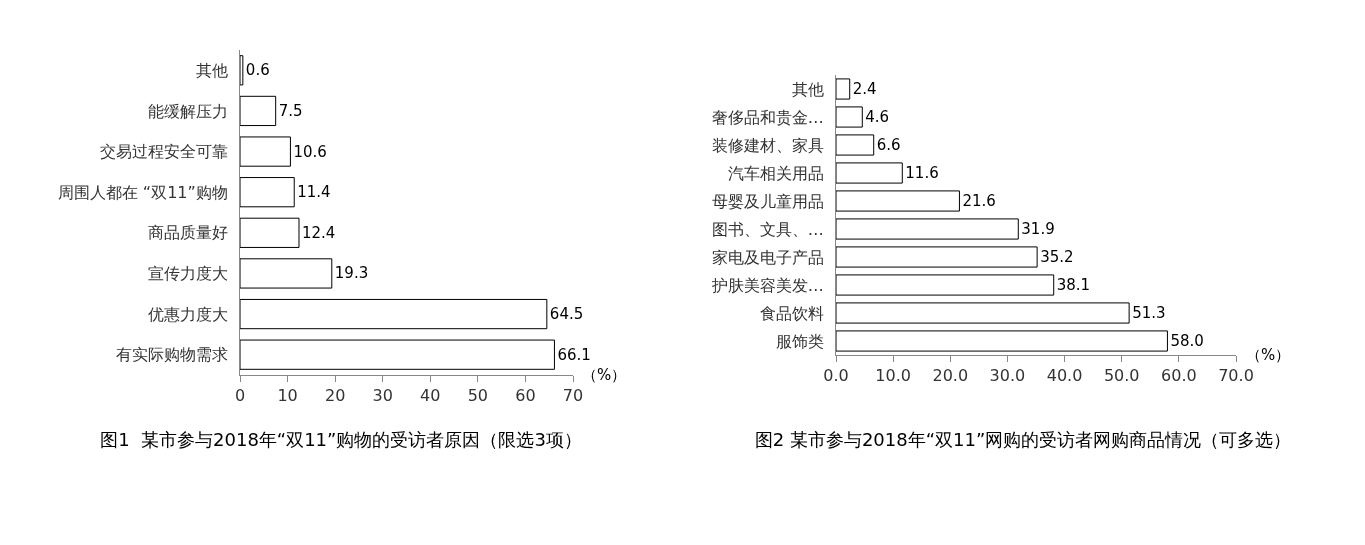 The image size is (1365, 545). Describe the element at coordinates (950, 376) in the screenshot. I see `x-tick-label: 20.0` at that location.